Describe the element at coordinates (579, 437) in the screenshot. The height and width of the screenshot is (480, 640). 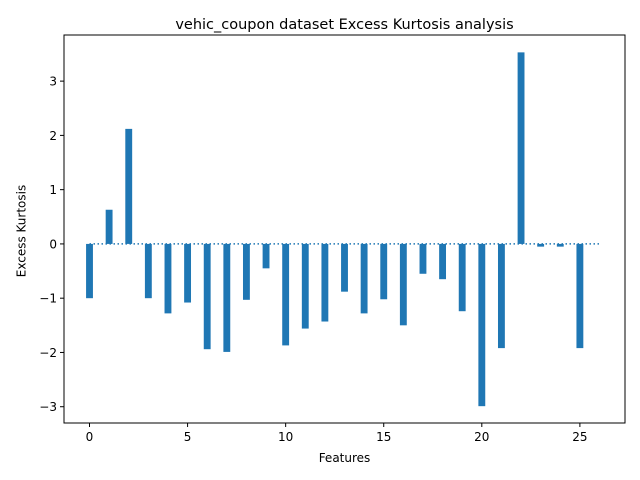
I see `x-tick-label: 25` at that location.